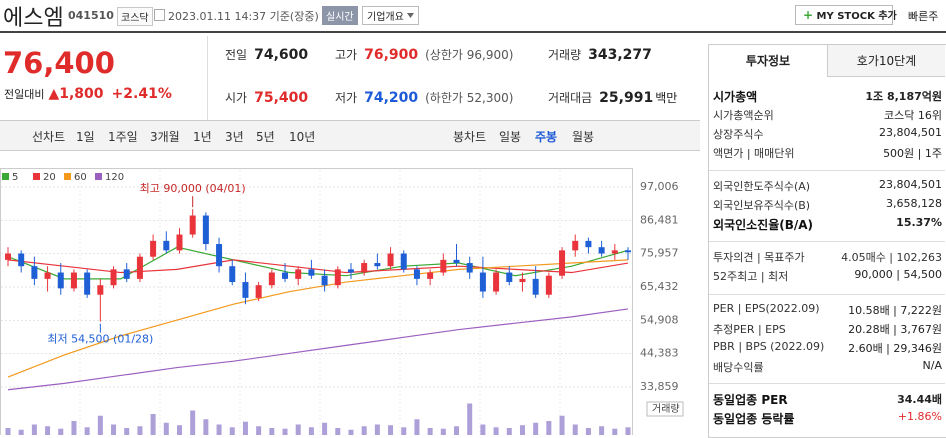 The height and width of the screenshot is (438, 946). I want to click on invest-row: 투자의견 | 목표주가 4.05매수 | 102,263, so click(827, 257).